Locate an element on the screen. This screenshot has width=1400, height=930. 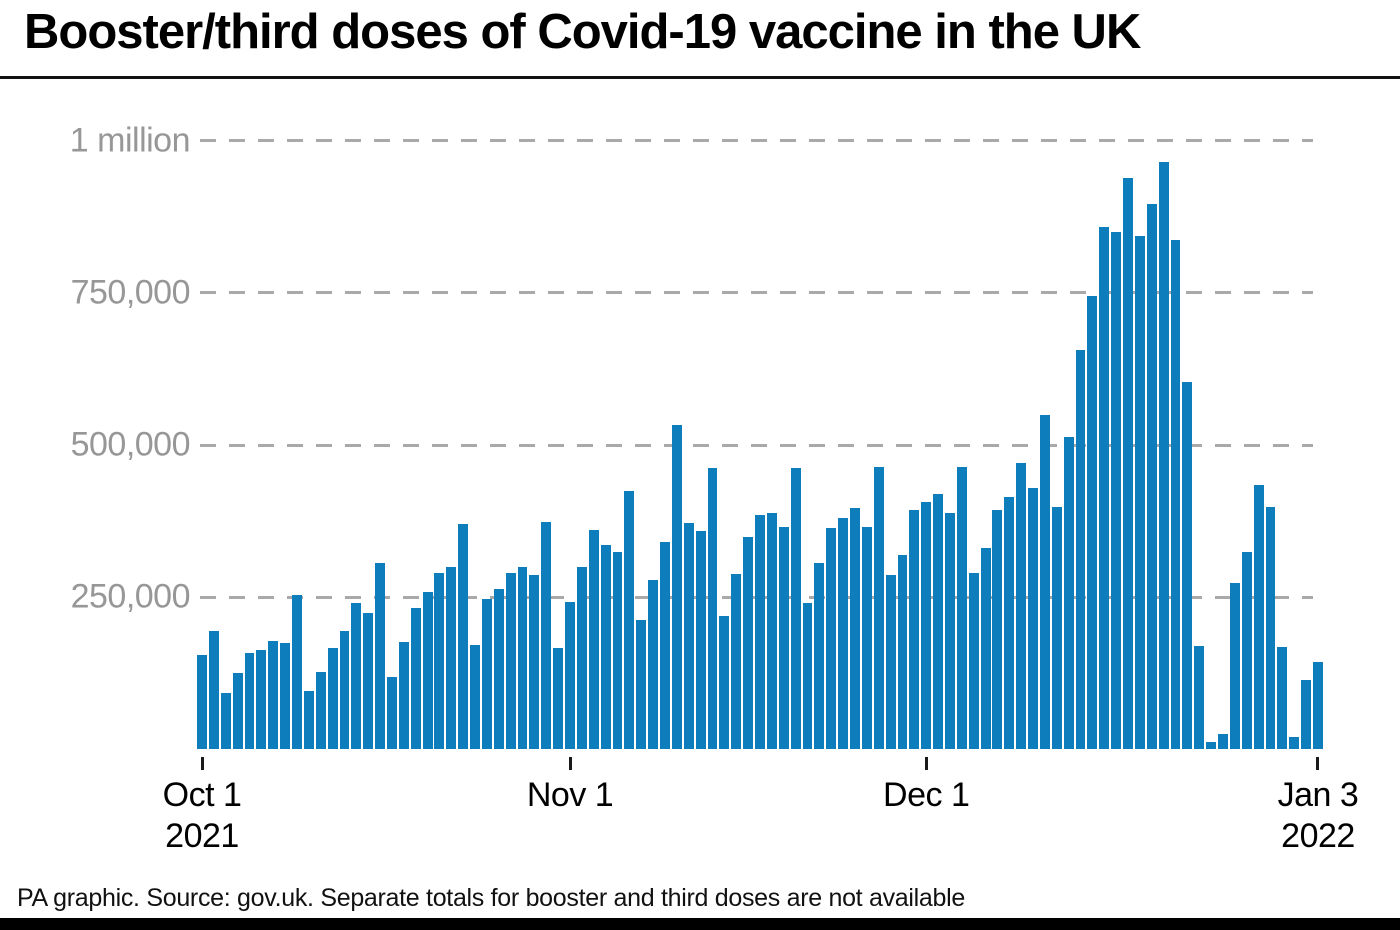
x-axis-label-year: 2021 is located at coordinates (202, 836).